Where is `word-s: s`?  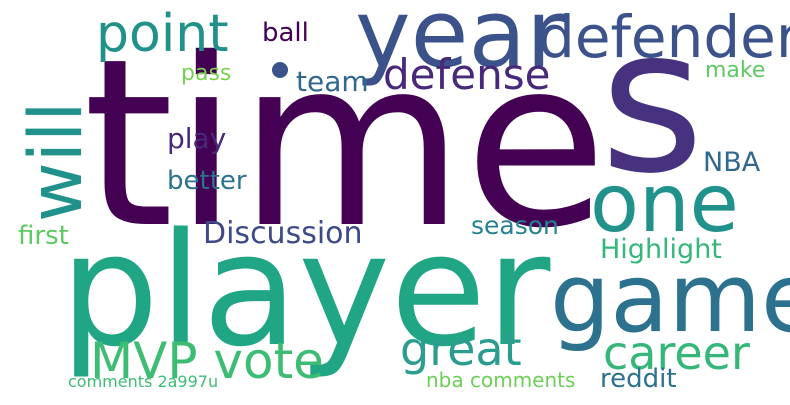
word-s: s is located at coordinates (652, 109).